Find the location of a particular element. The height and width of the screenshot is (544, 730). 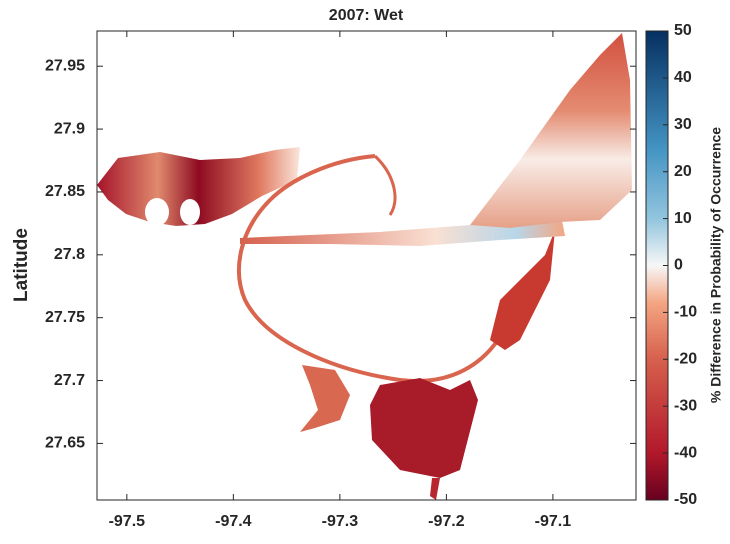

x-tick-label: -97.1 is located at coordinates (553, 521).